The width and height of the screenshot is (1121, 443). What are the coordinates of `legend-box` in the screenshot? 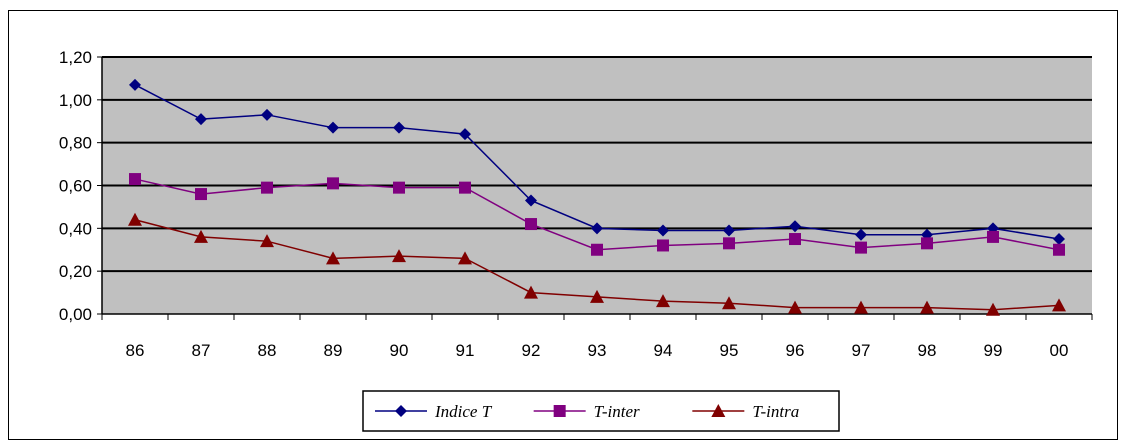 It's located at (601, 411).